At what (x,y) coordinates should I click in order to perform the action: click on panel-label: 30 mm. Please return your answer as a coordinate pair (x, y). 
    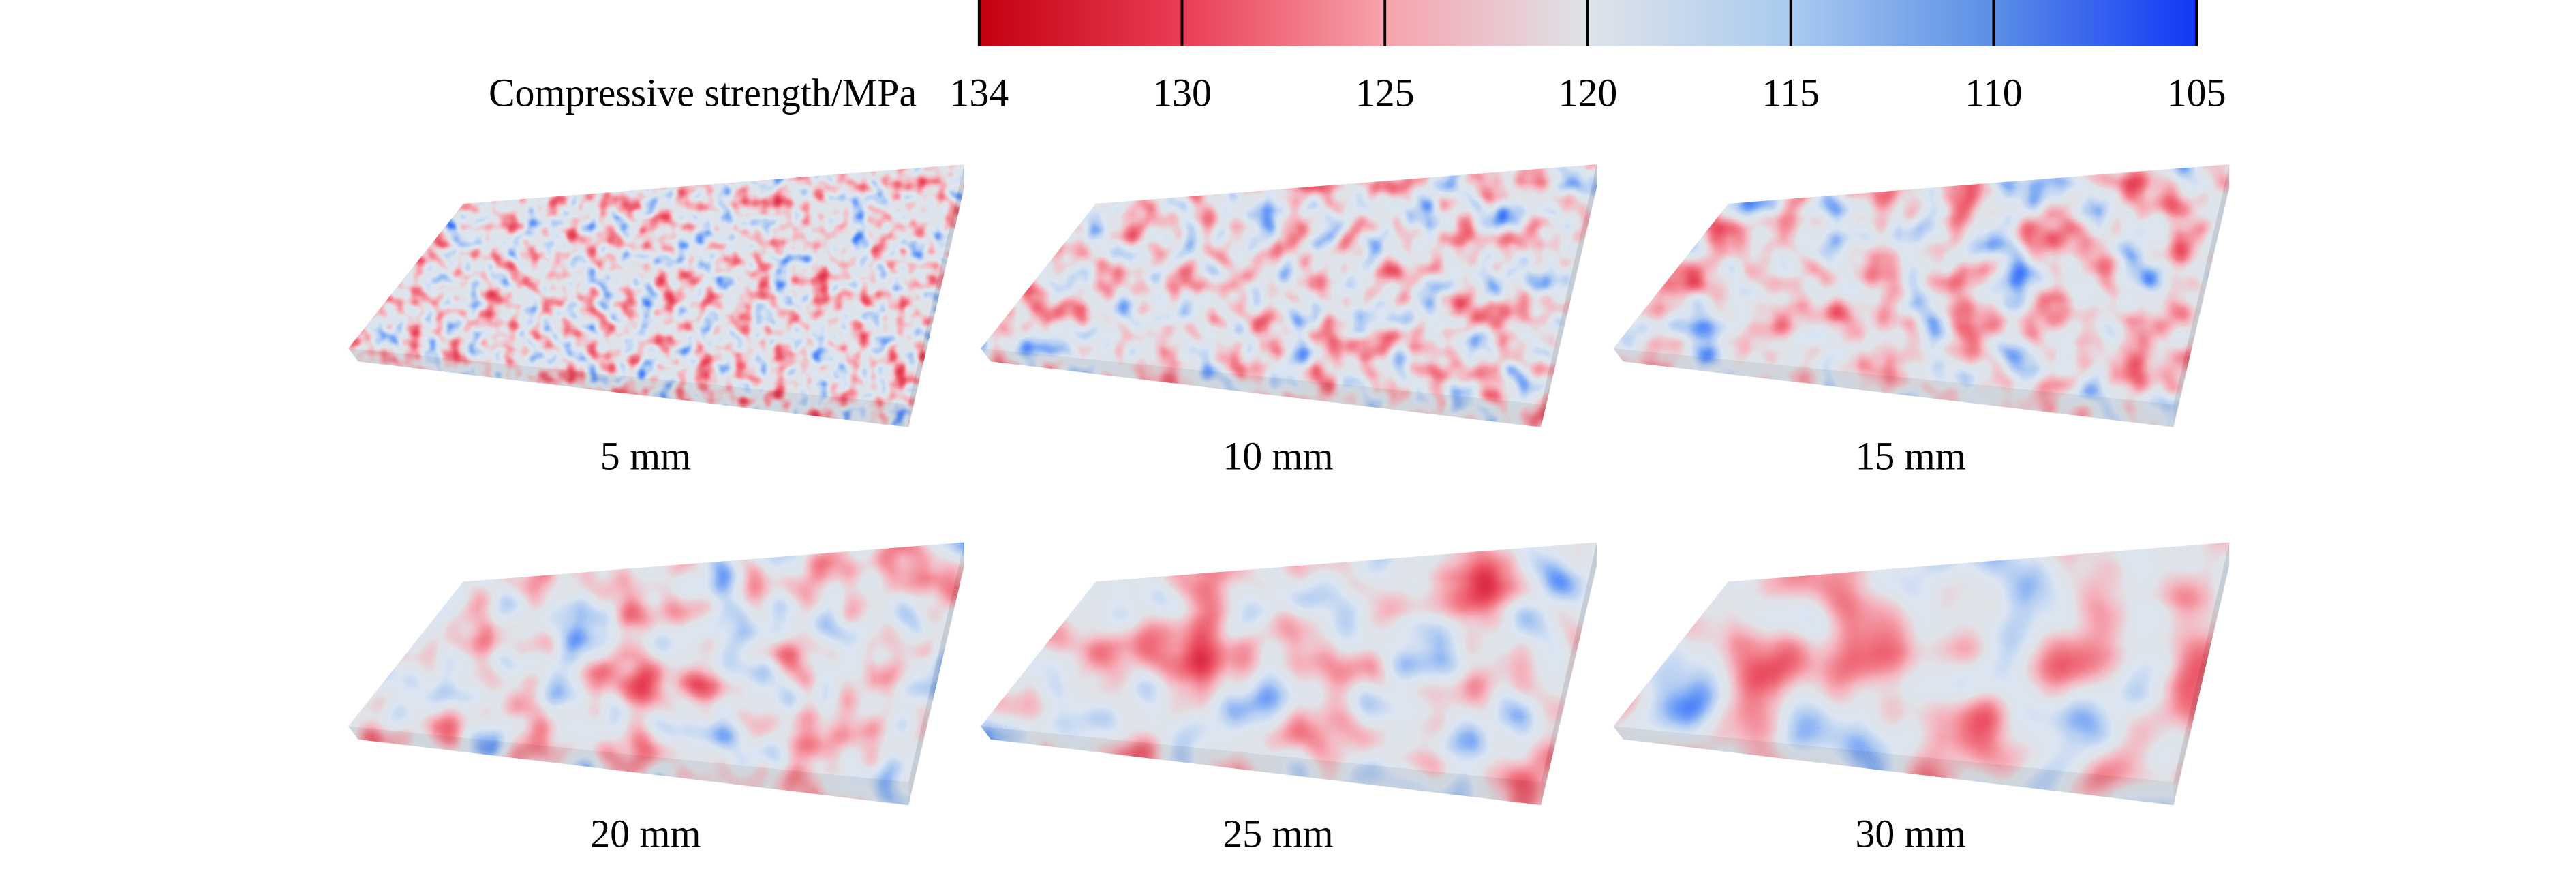
    Looking at the image, I should click on (1910, 834).